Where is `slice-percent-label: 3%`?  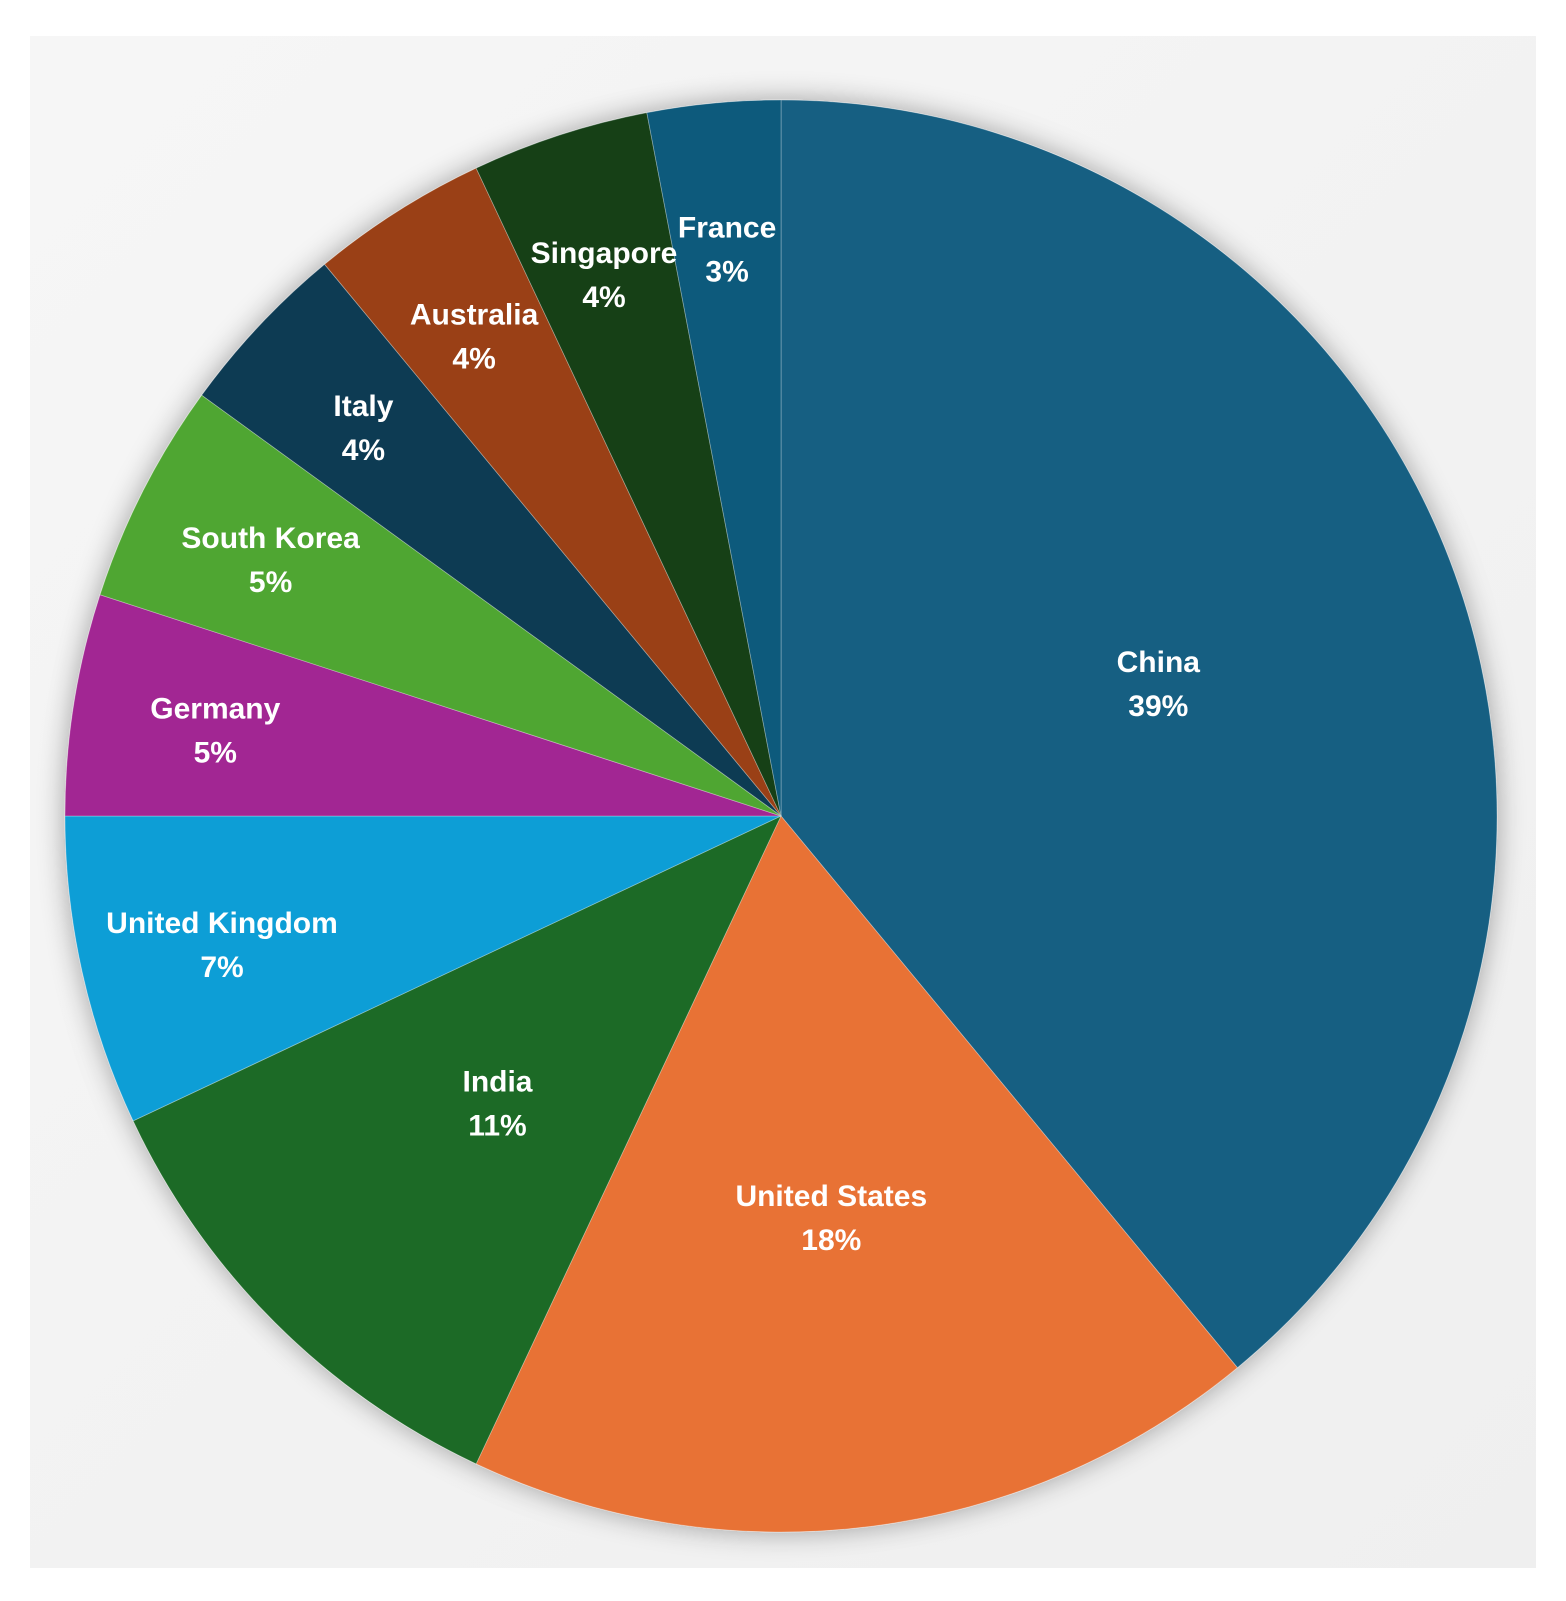
slice-percent-label: 3% is located at coordinates (726, 272).